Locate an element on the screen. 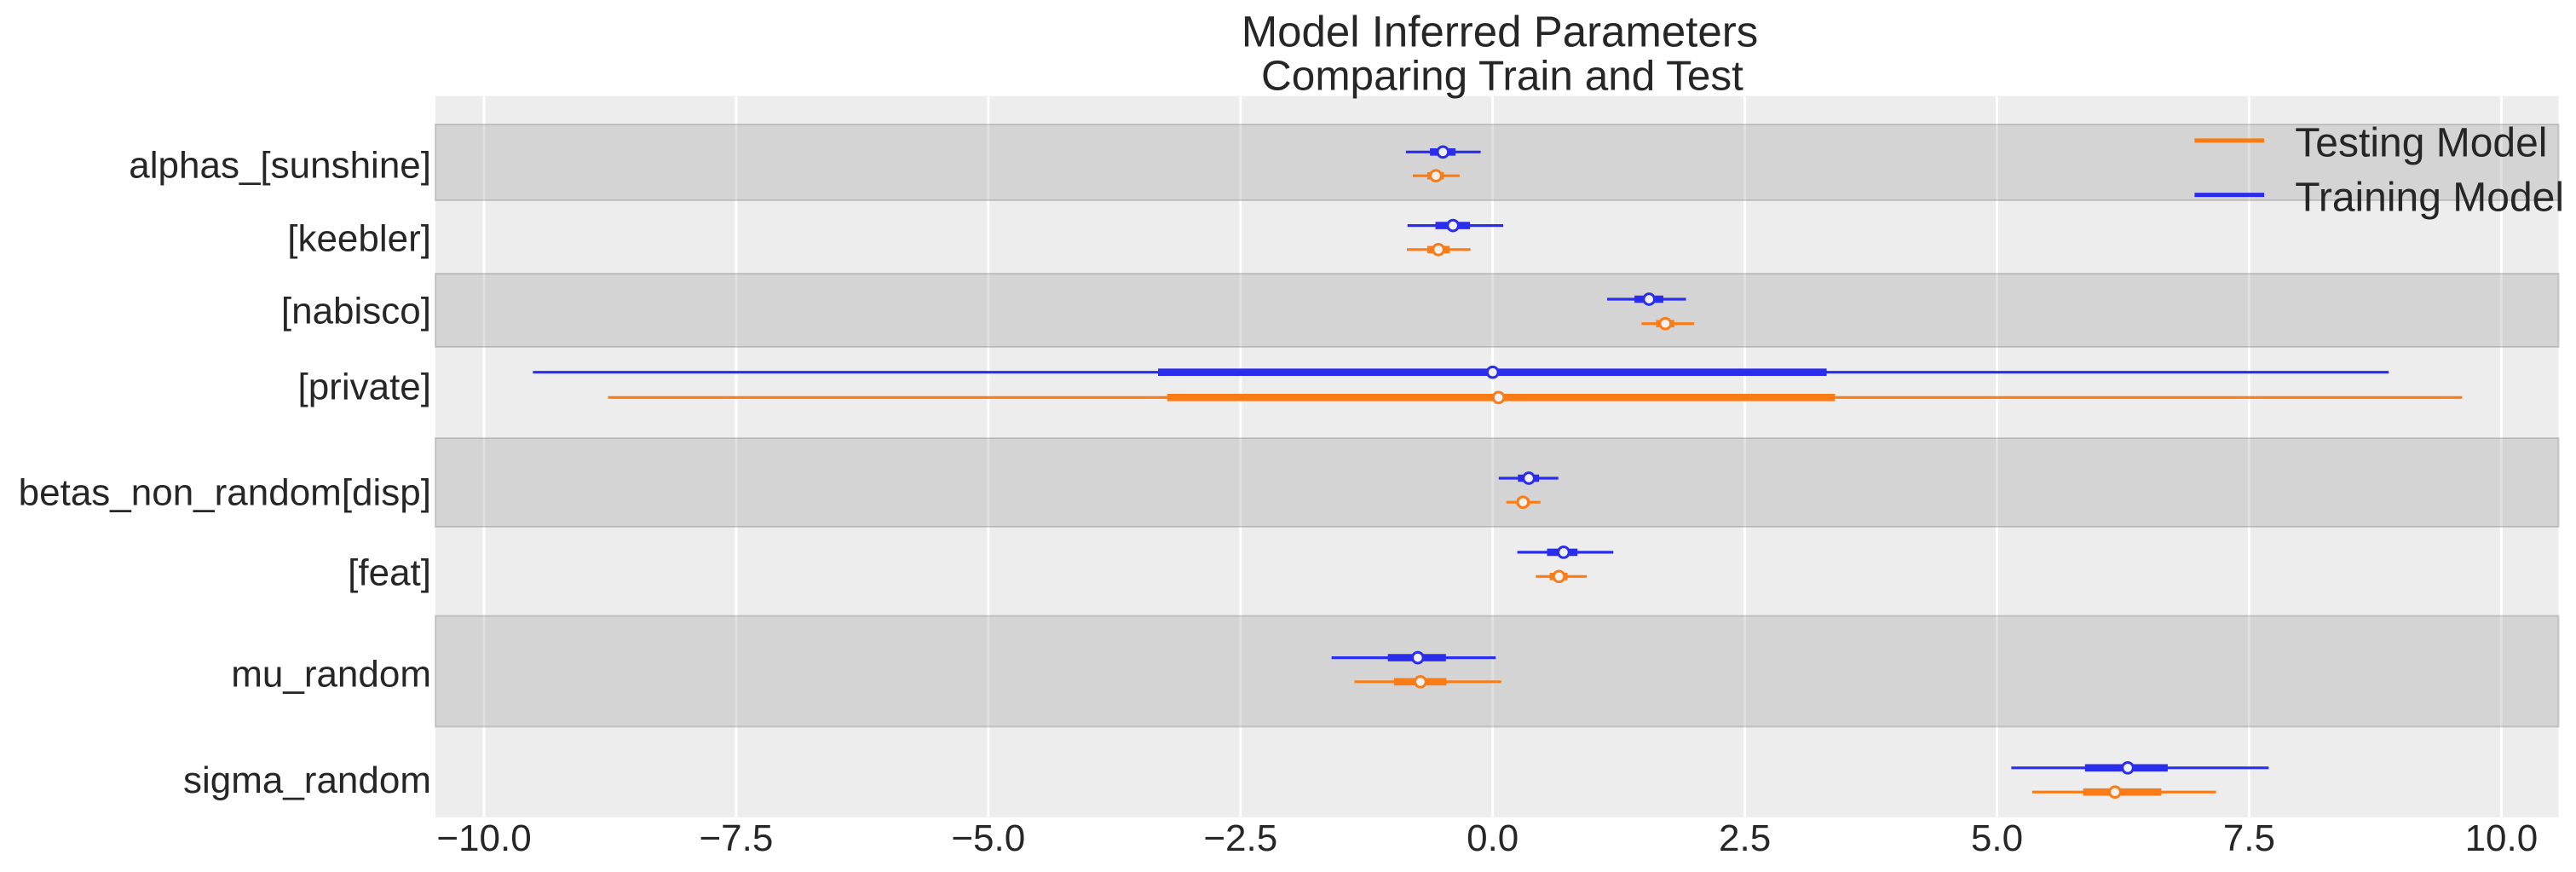  svg-text: [feat] is located at coordinates (389, 572).